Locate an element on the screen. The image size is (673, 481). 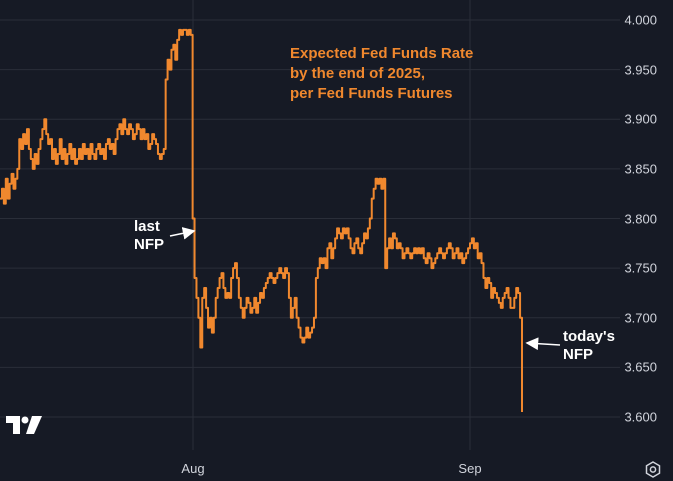
chart-title-line-1: Expected Fed Funds Rate is located at coordinates (382, 53).